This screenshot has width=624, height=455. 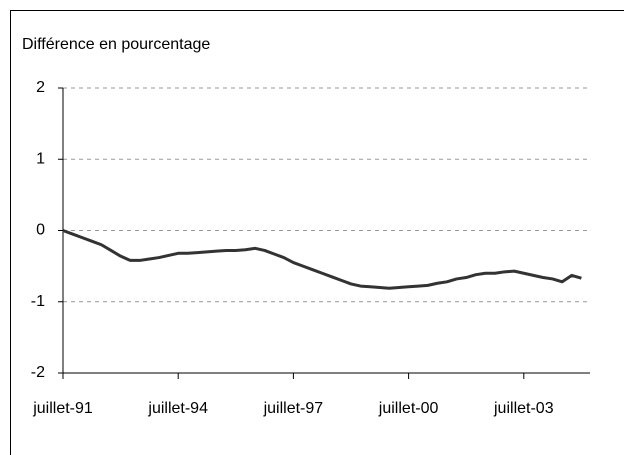 I want to click on x-tick-label: juillet-94, so click(x=177, y=408).